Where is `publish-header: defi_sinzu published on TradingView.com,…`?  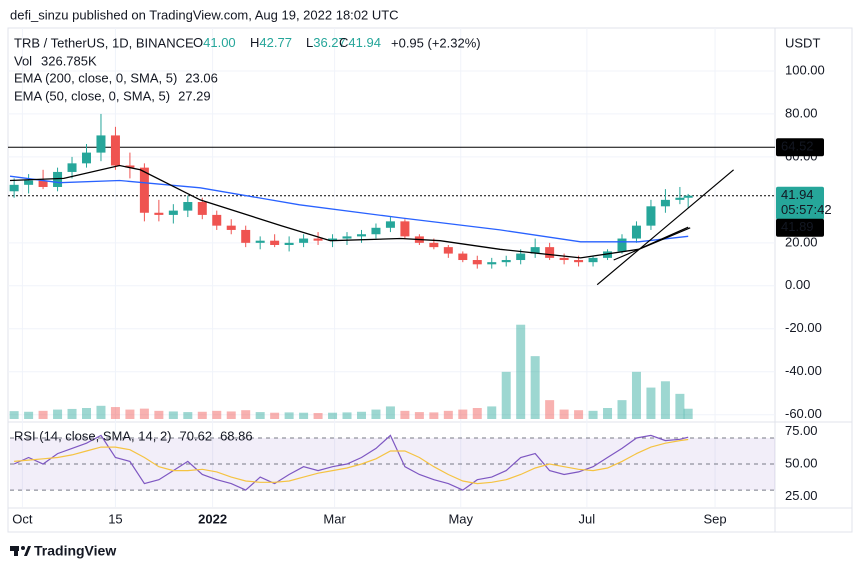
publish-header: defi_sinzu published on TradingView.com,… is located at coordinates (204, 14).